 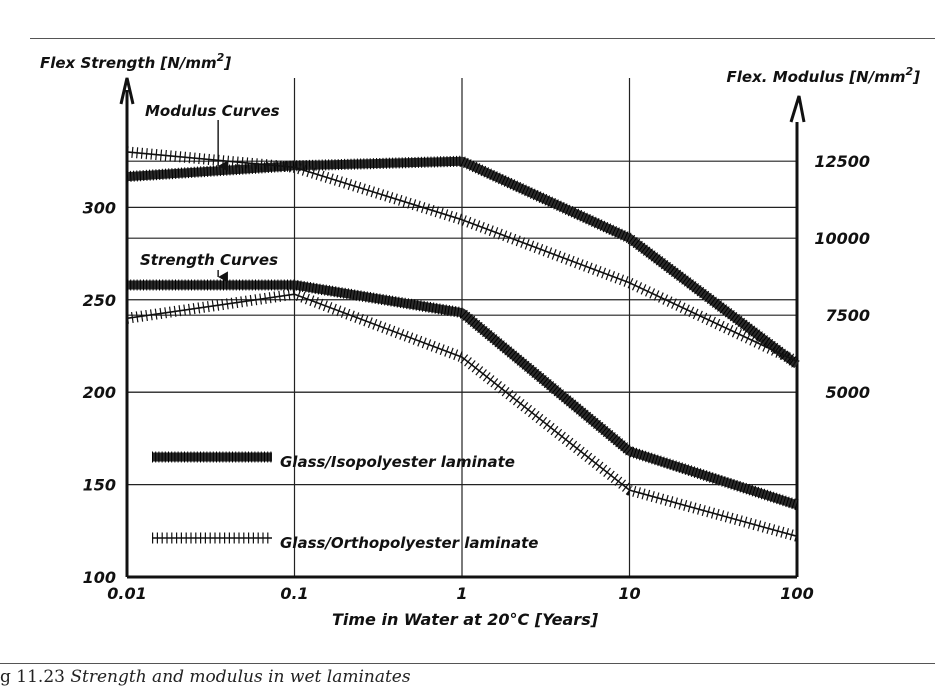 I want to click on legend-label: Glass/Isopolyester laminate, so click(x=397, y=462).